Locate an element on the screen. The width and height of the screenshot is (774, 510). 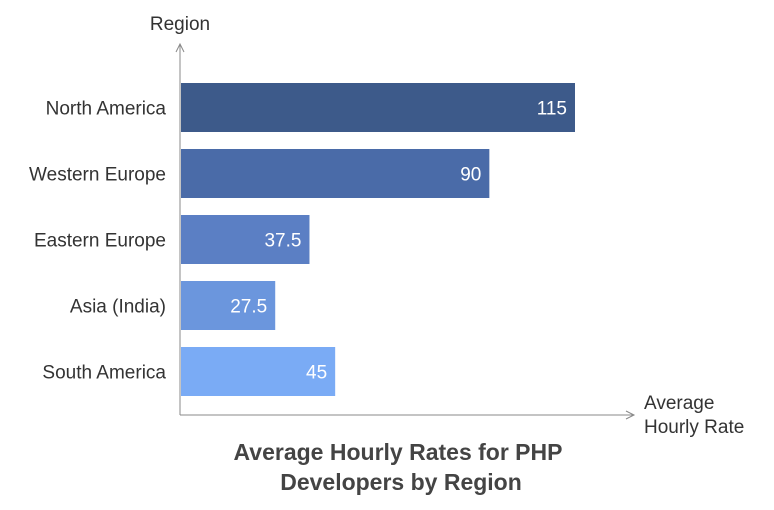
bar-south-america is located at coordinates (258, 371).